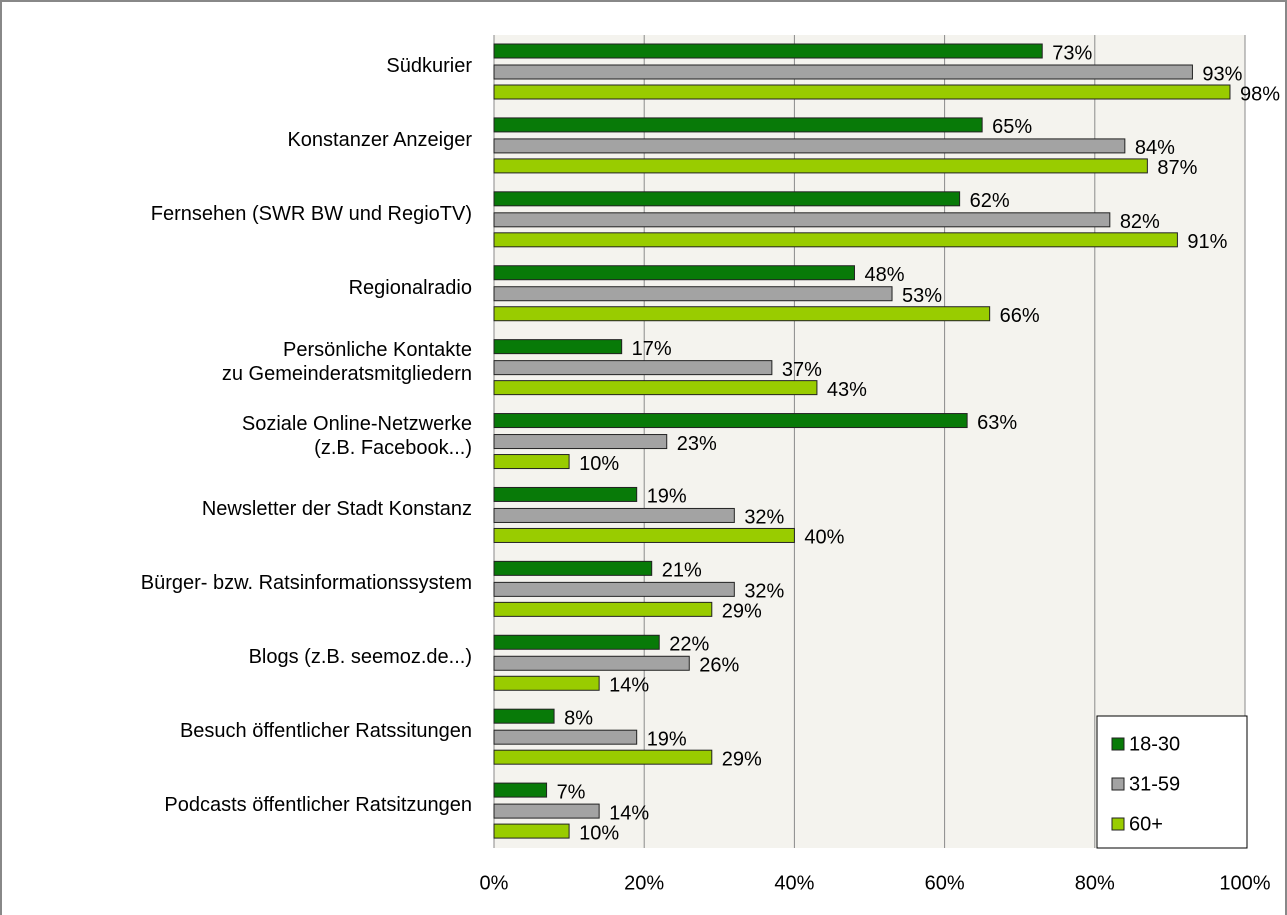 The image size is (1287, 915). I want to click on value-label: 66%, so click(1020, 316).